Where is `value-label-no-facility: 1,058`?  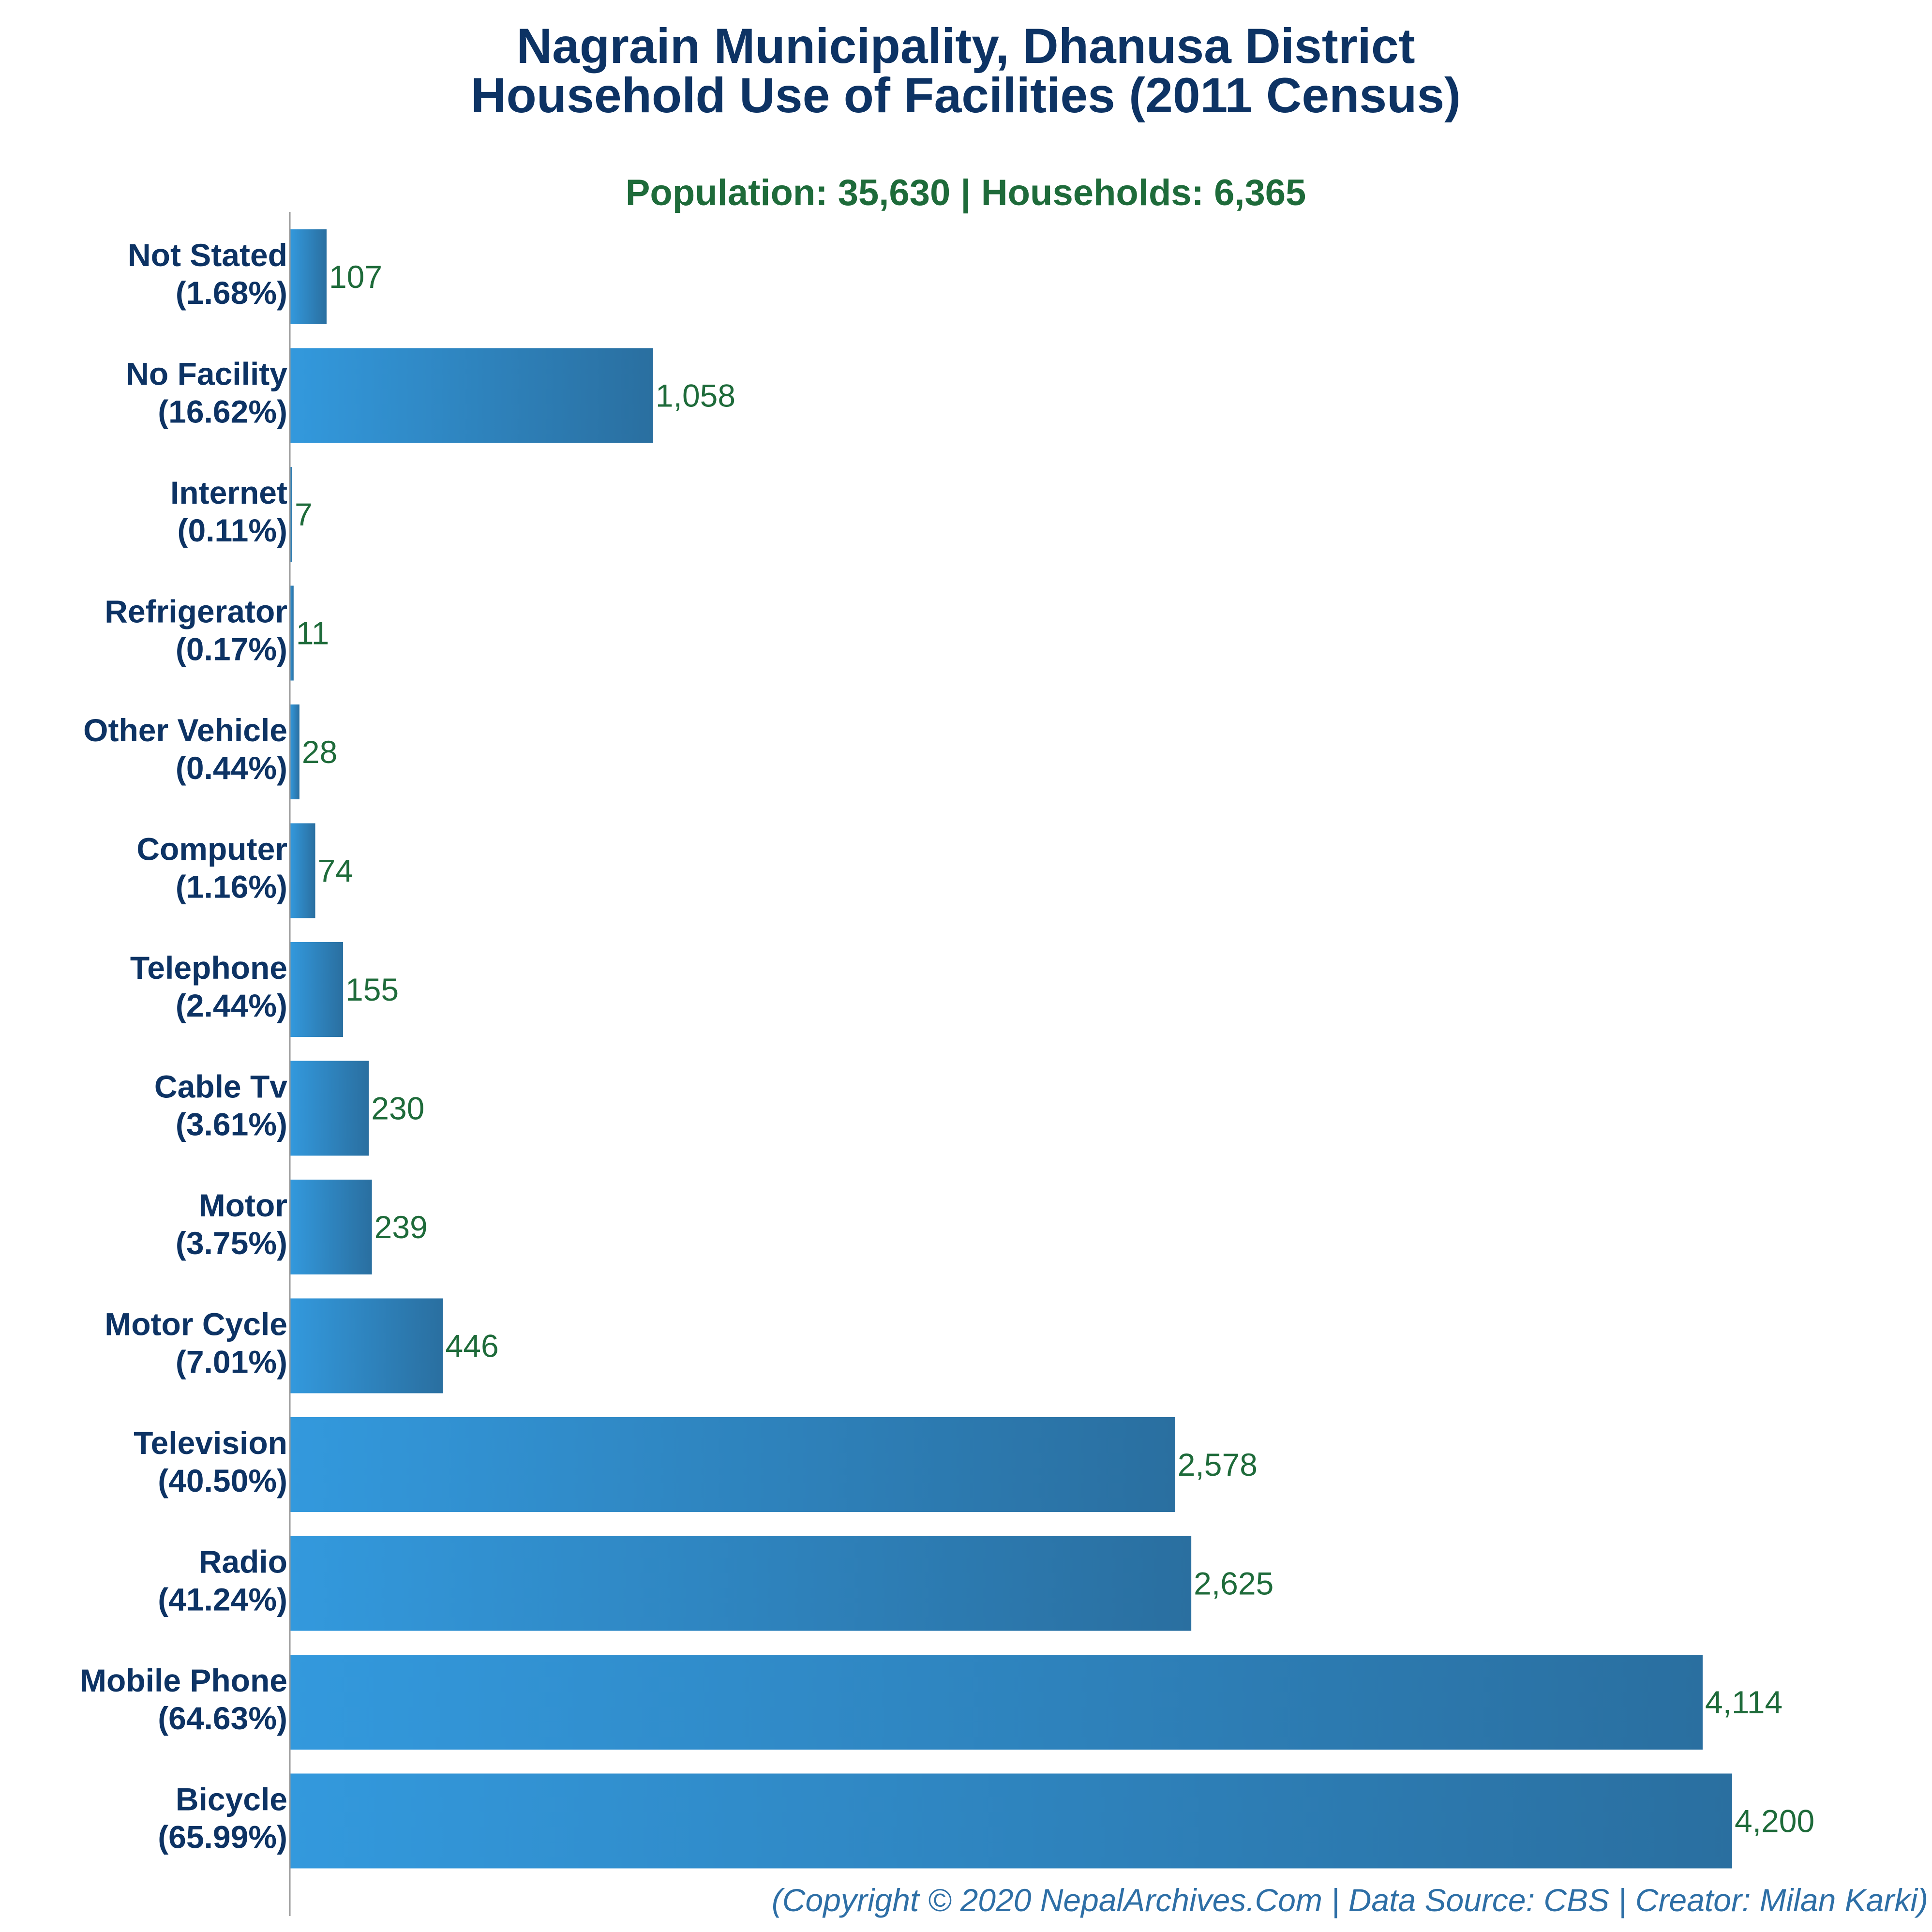 value-label-no-facility: 1,058 is located at coordinates (695, 396).